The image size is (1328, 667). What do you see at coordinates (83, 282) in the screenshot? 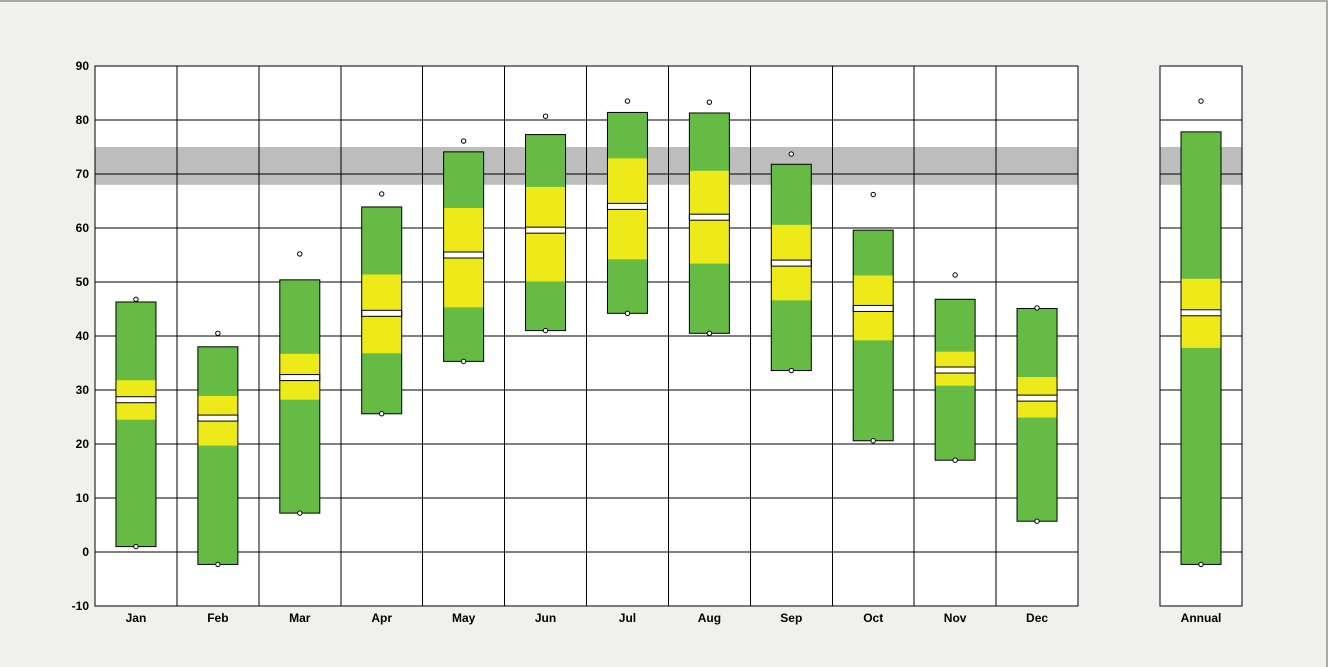
I see `y-tick-label: 50` at bounding box center [83, 282].